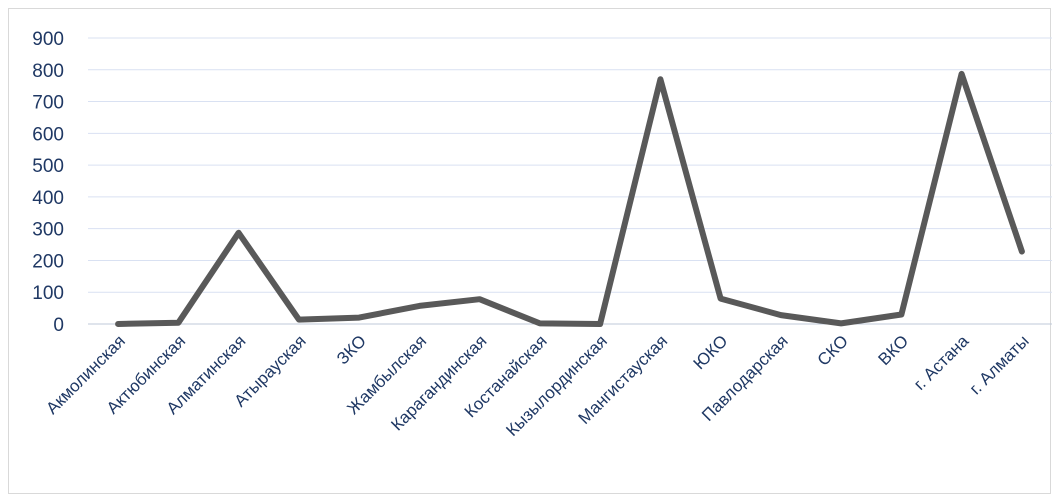 The width and height of the screenshot is (1059, 502). I want to click on y-tick-label: 400, so click(48, 198).